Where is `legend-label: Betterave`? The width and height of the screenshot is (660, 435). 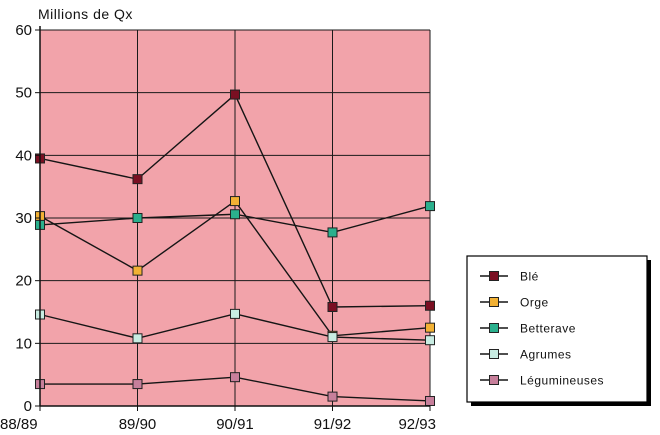 legend-label: Betterave is located at coordinates (548, 329).